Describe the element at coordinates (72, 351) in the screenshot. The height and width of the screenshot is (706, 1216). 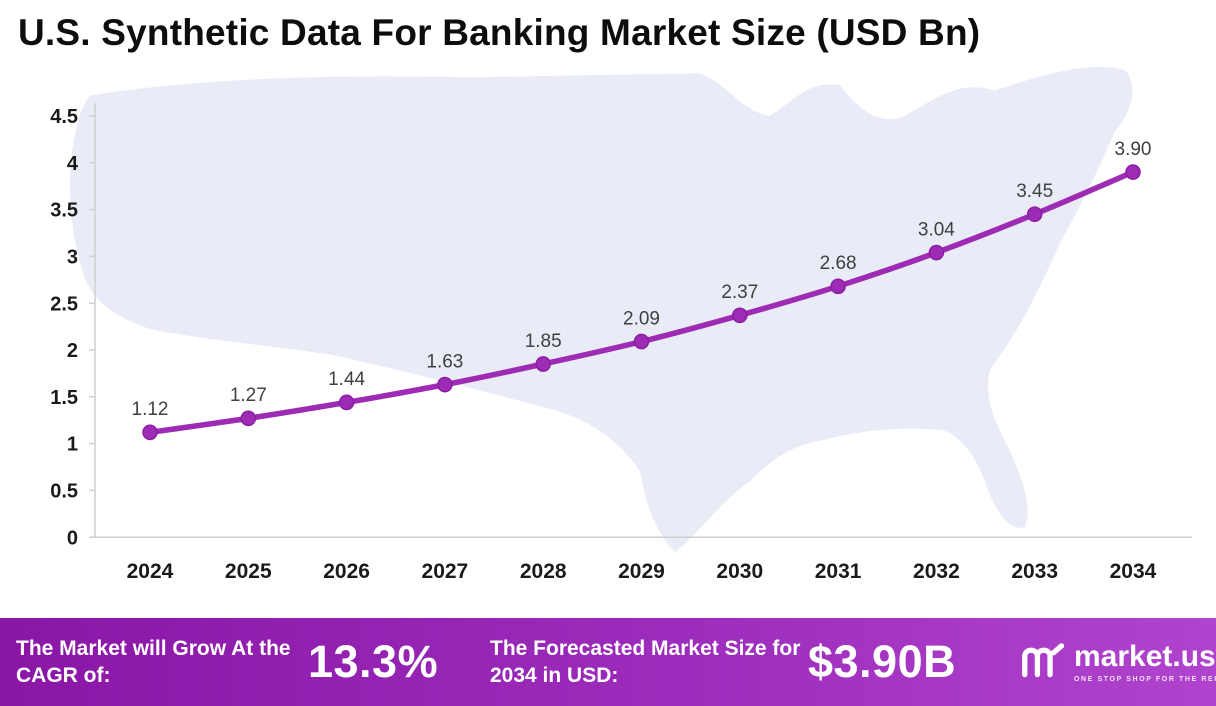
I see `y-tick-label: 2` at that location.